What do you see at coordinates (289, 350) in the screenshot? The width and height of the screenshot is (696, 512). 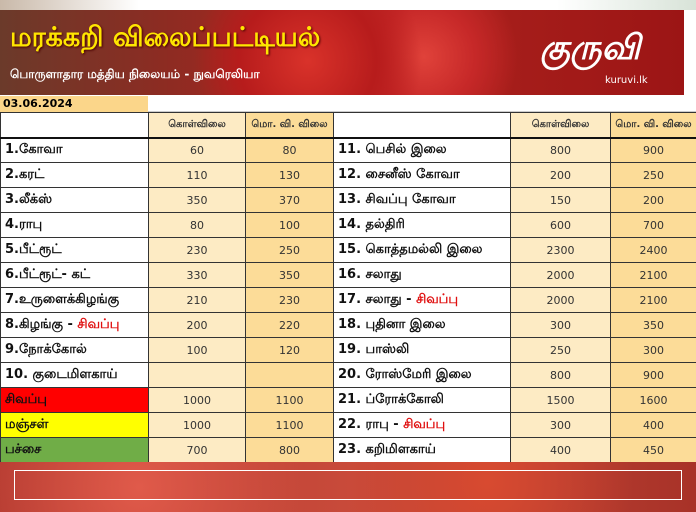 I see `retail-price: 120` at bounding box center [289, 350].